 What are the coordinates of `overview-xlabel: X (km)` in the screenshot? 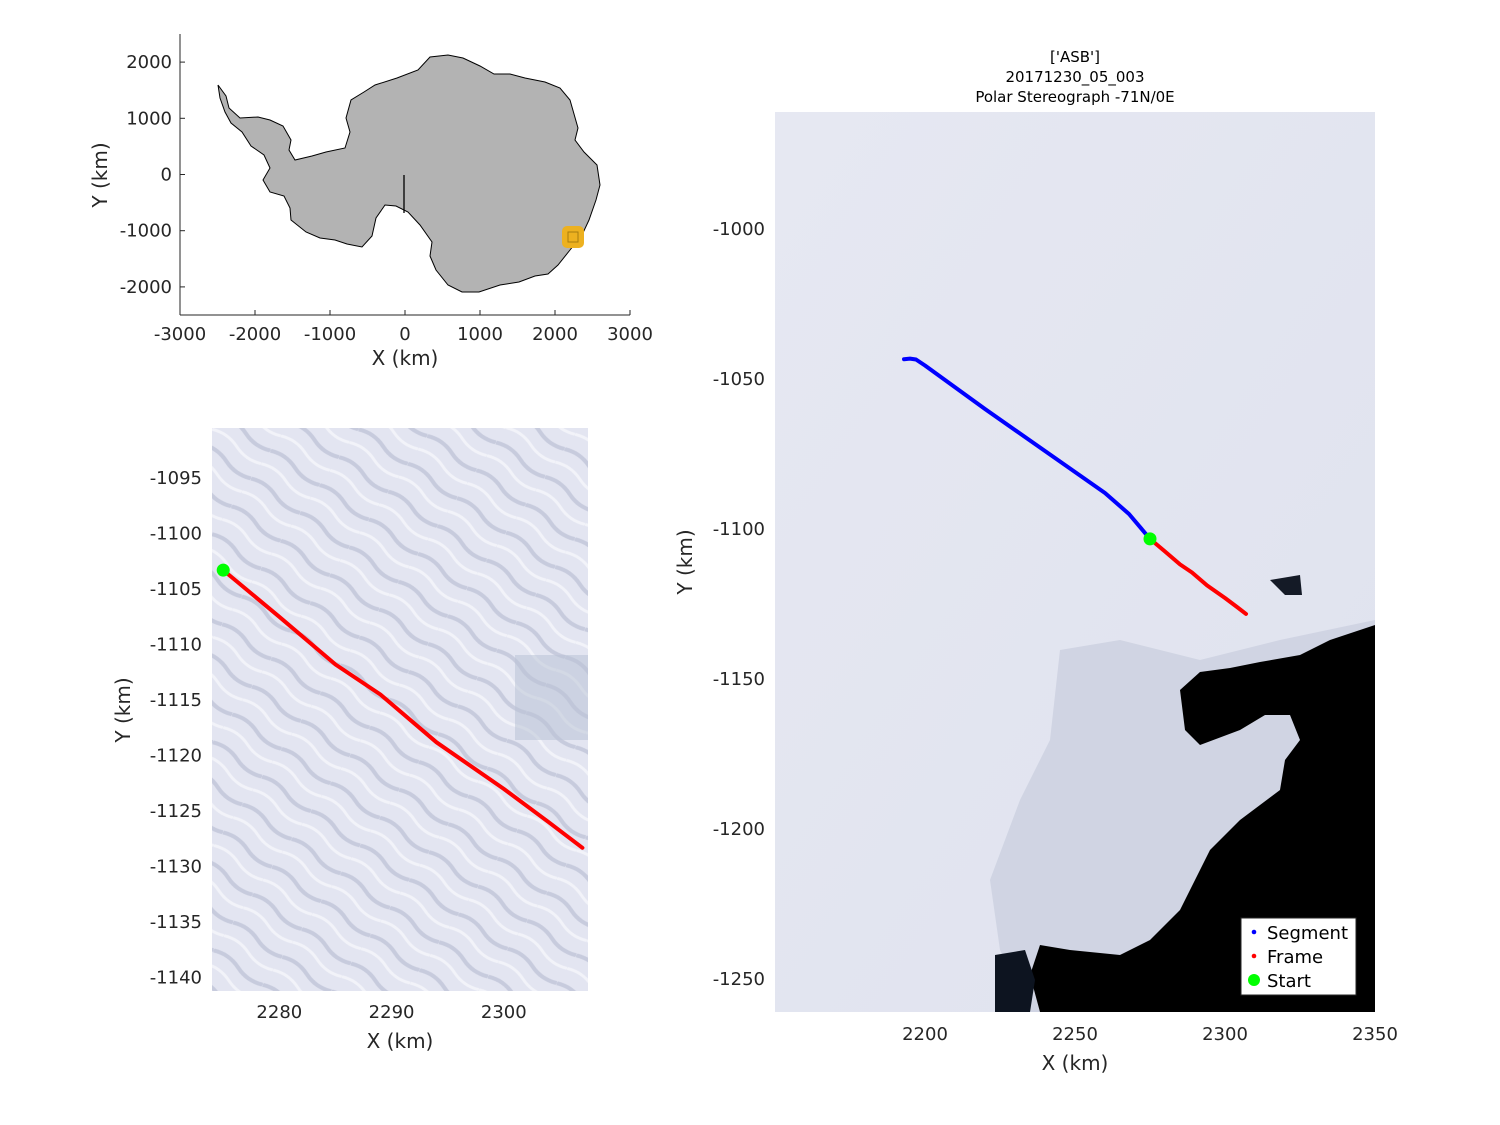 It's located at (405, 358).